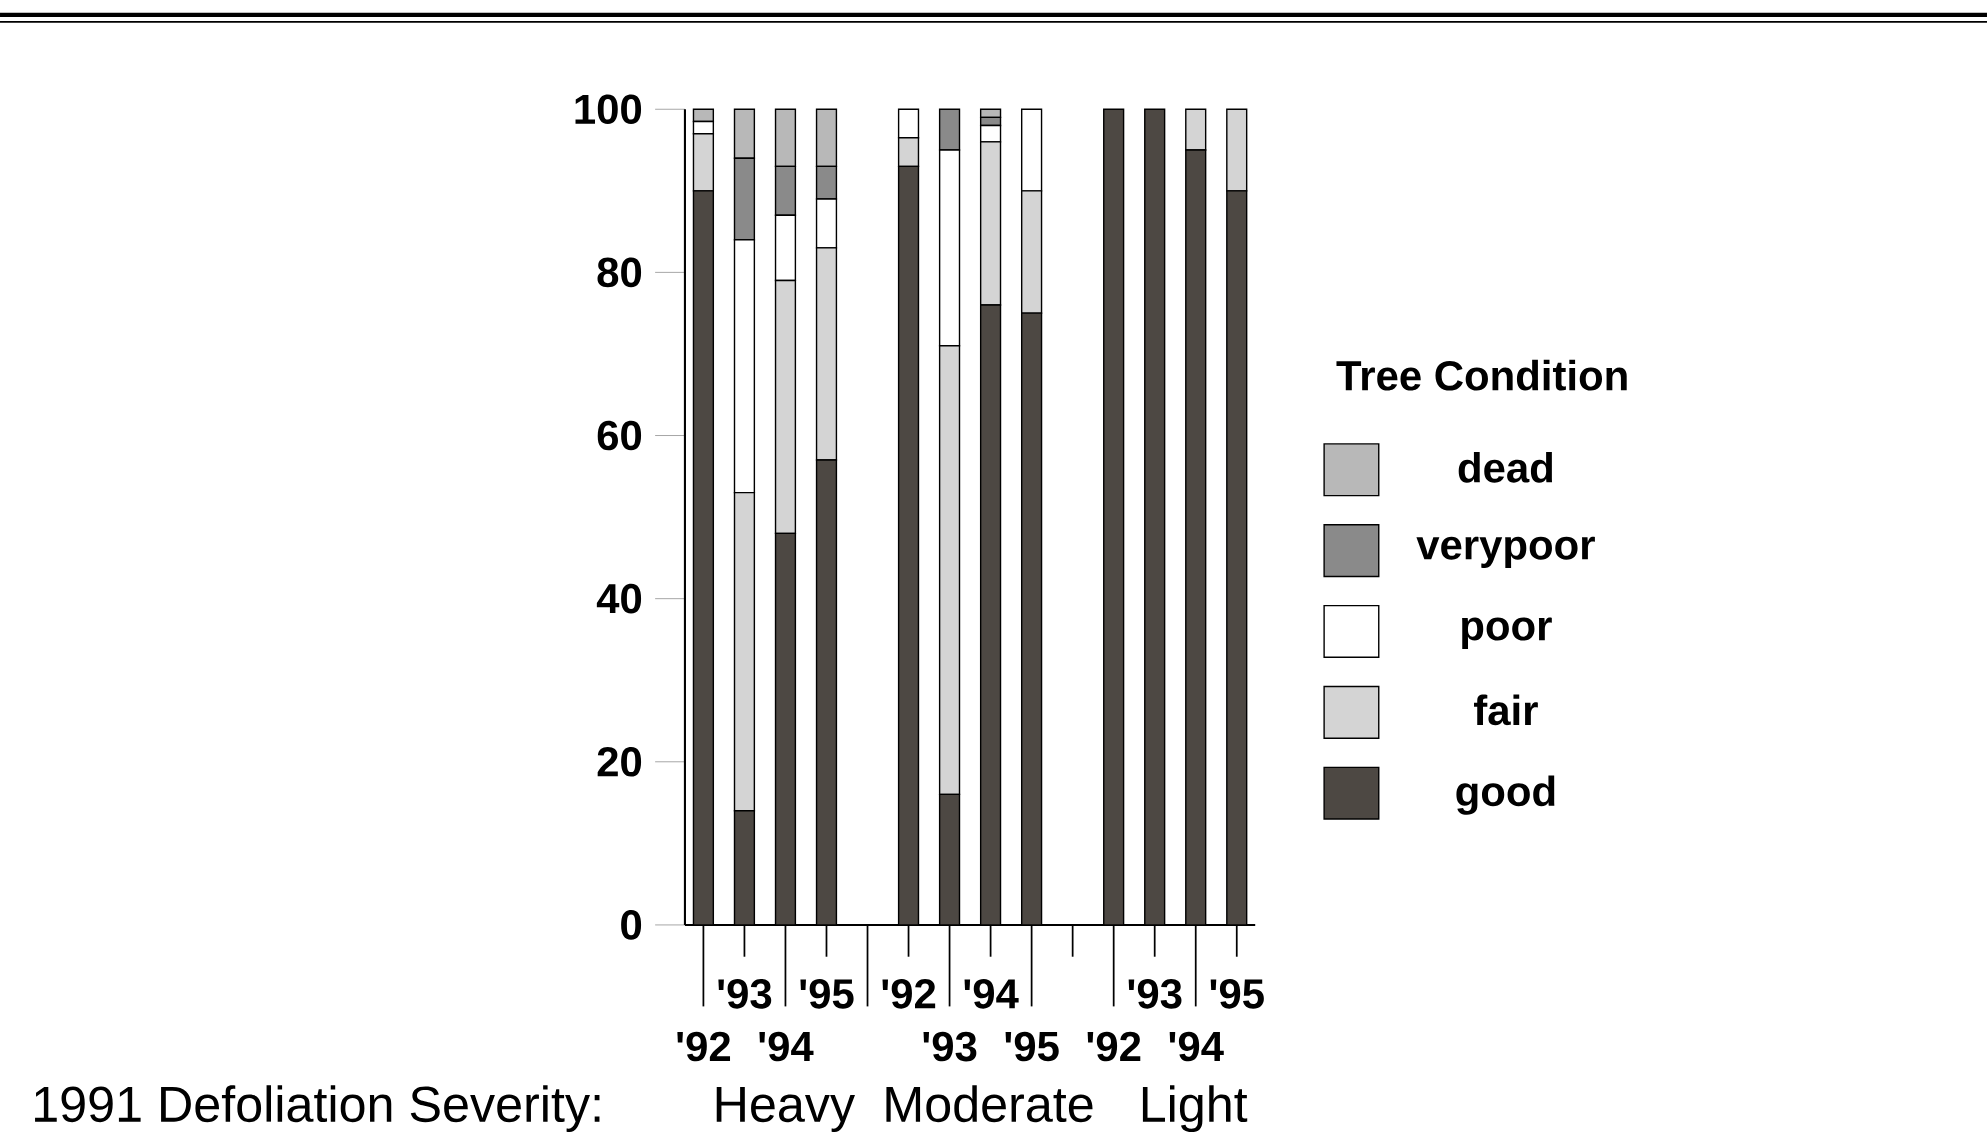  I want to click on y-tick-label: 80, so click(619, 272).